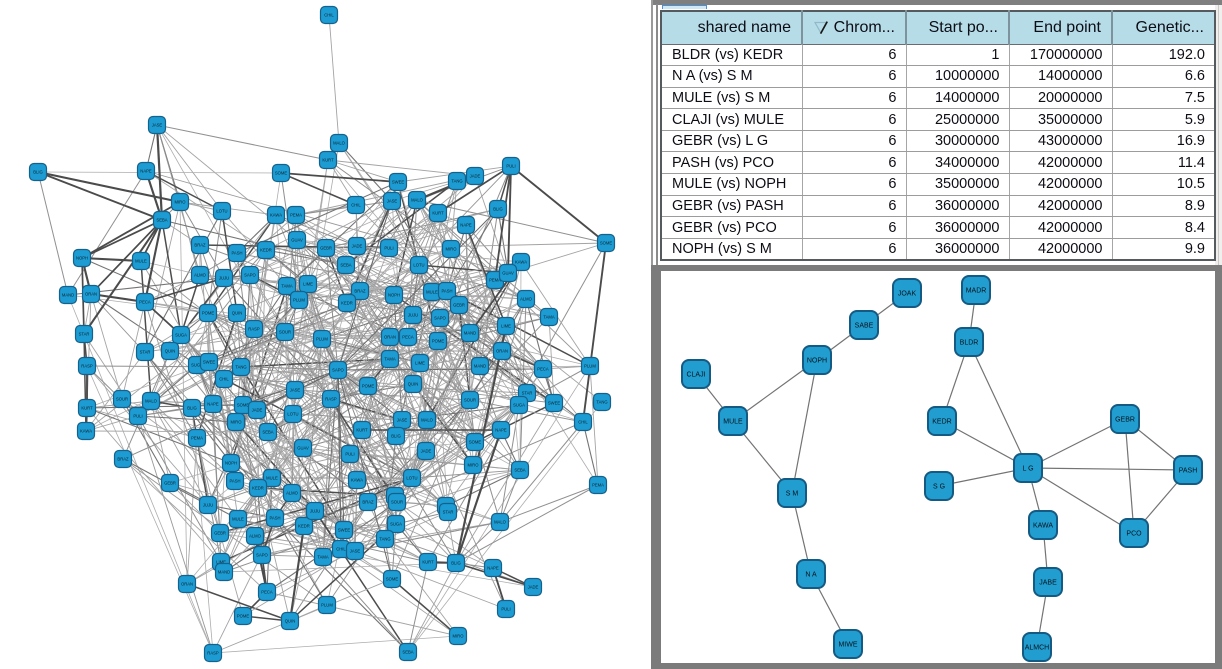  I want to click on svg-text: N A, so click(811, 574).